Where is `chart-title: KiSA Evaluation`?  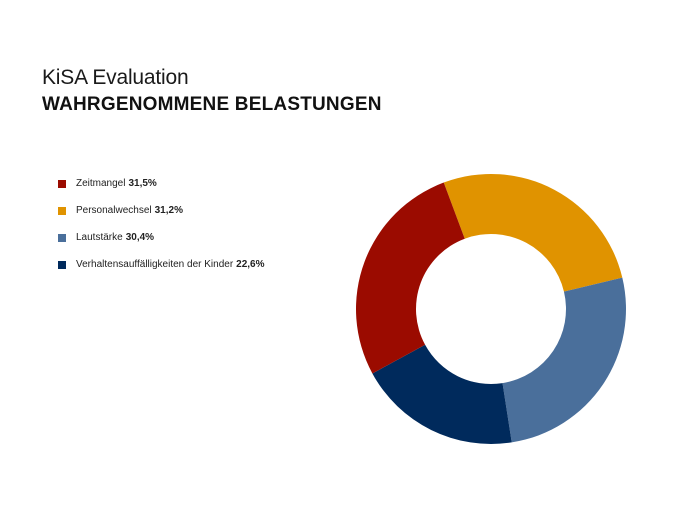
chart-title: KiSA Evaluation is located at coordinates (115, 77).